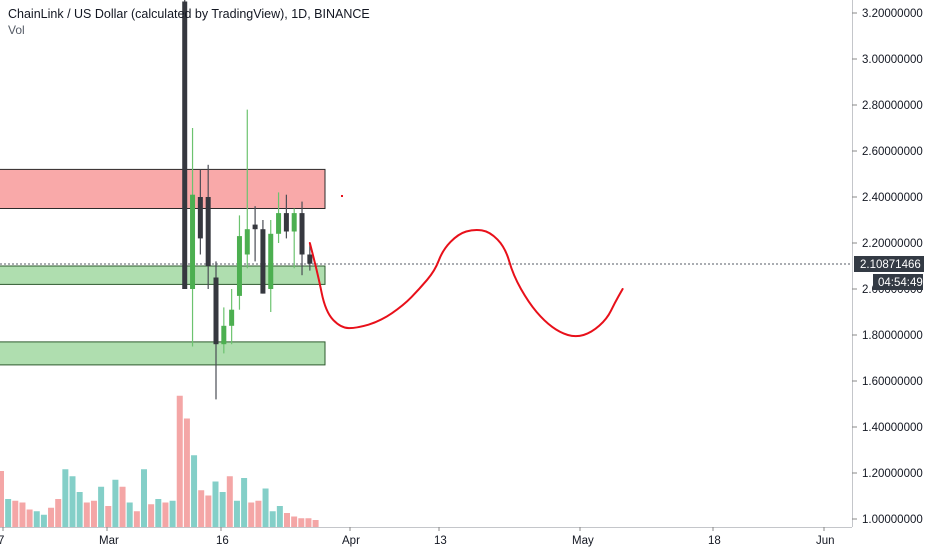 The height and width of the screenshot is (550, 932). What do you see at coordinates (222, 541) in the screenshot?
I see `time-tick-label: 16` at bounding box center [222, 541].